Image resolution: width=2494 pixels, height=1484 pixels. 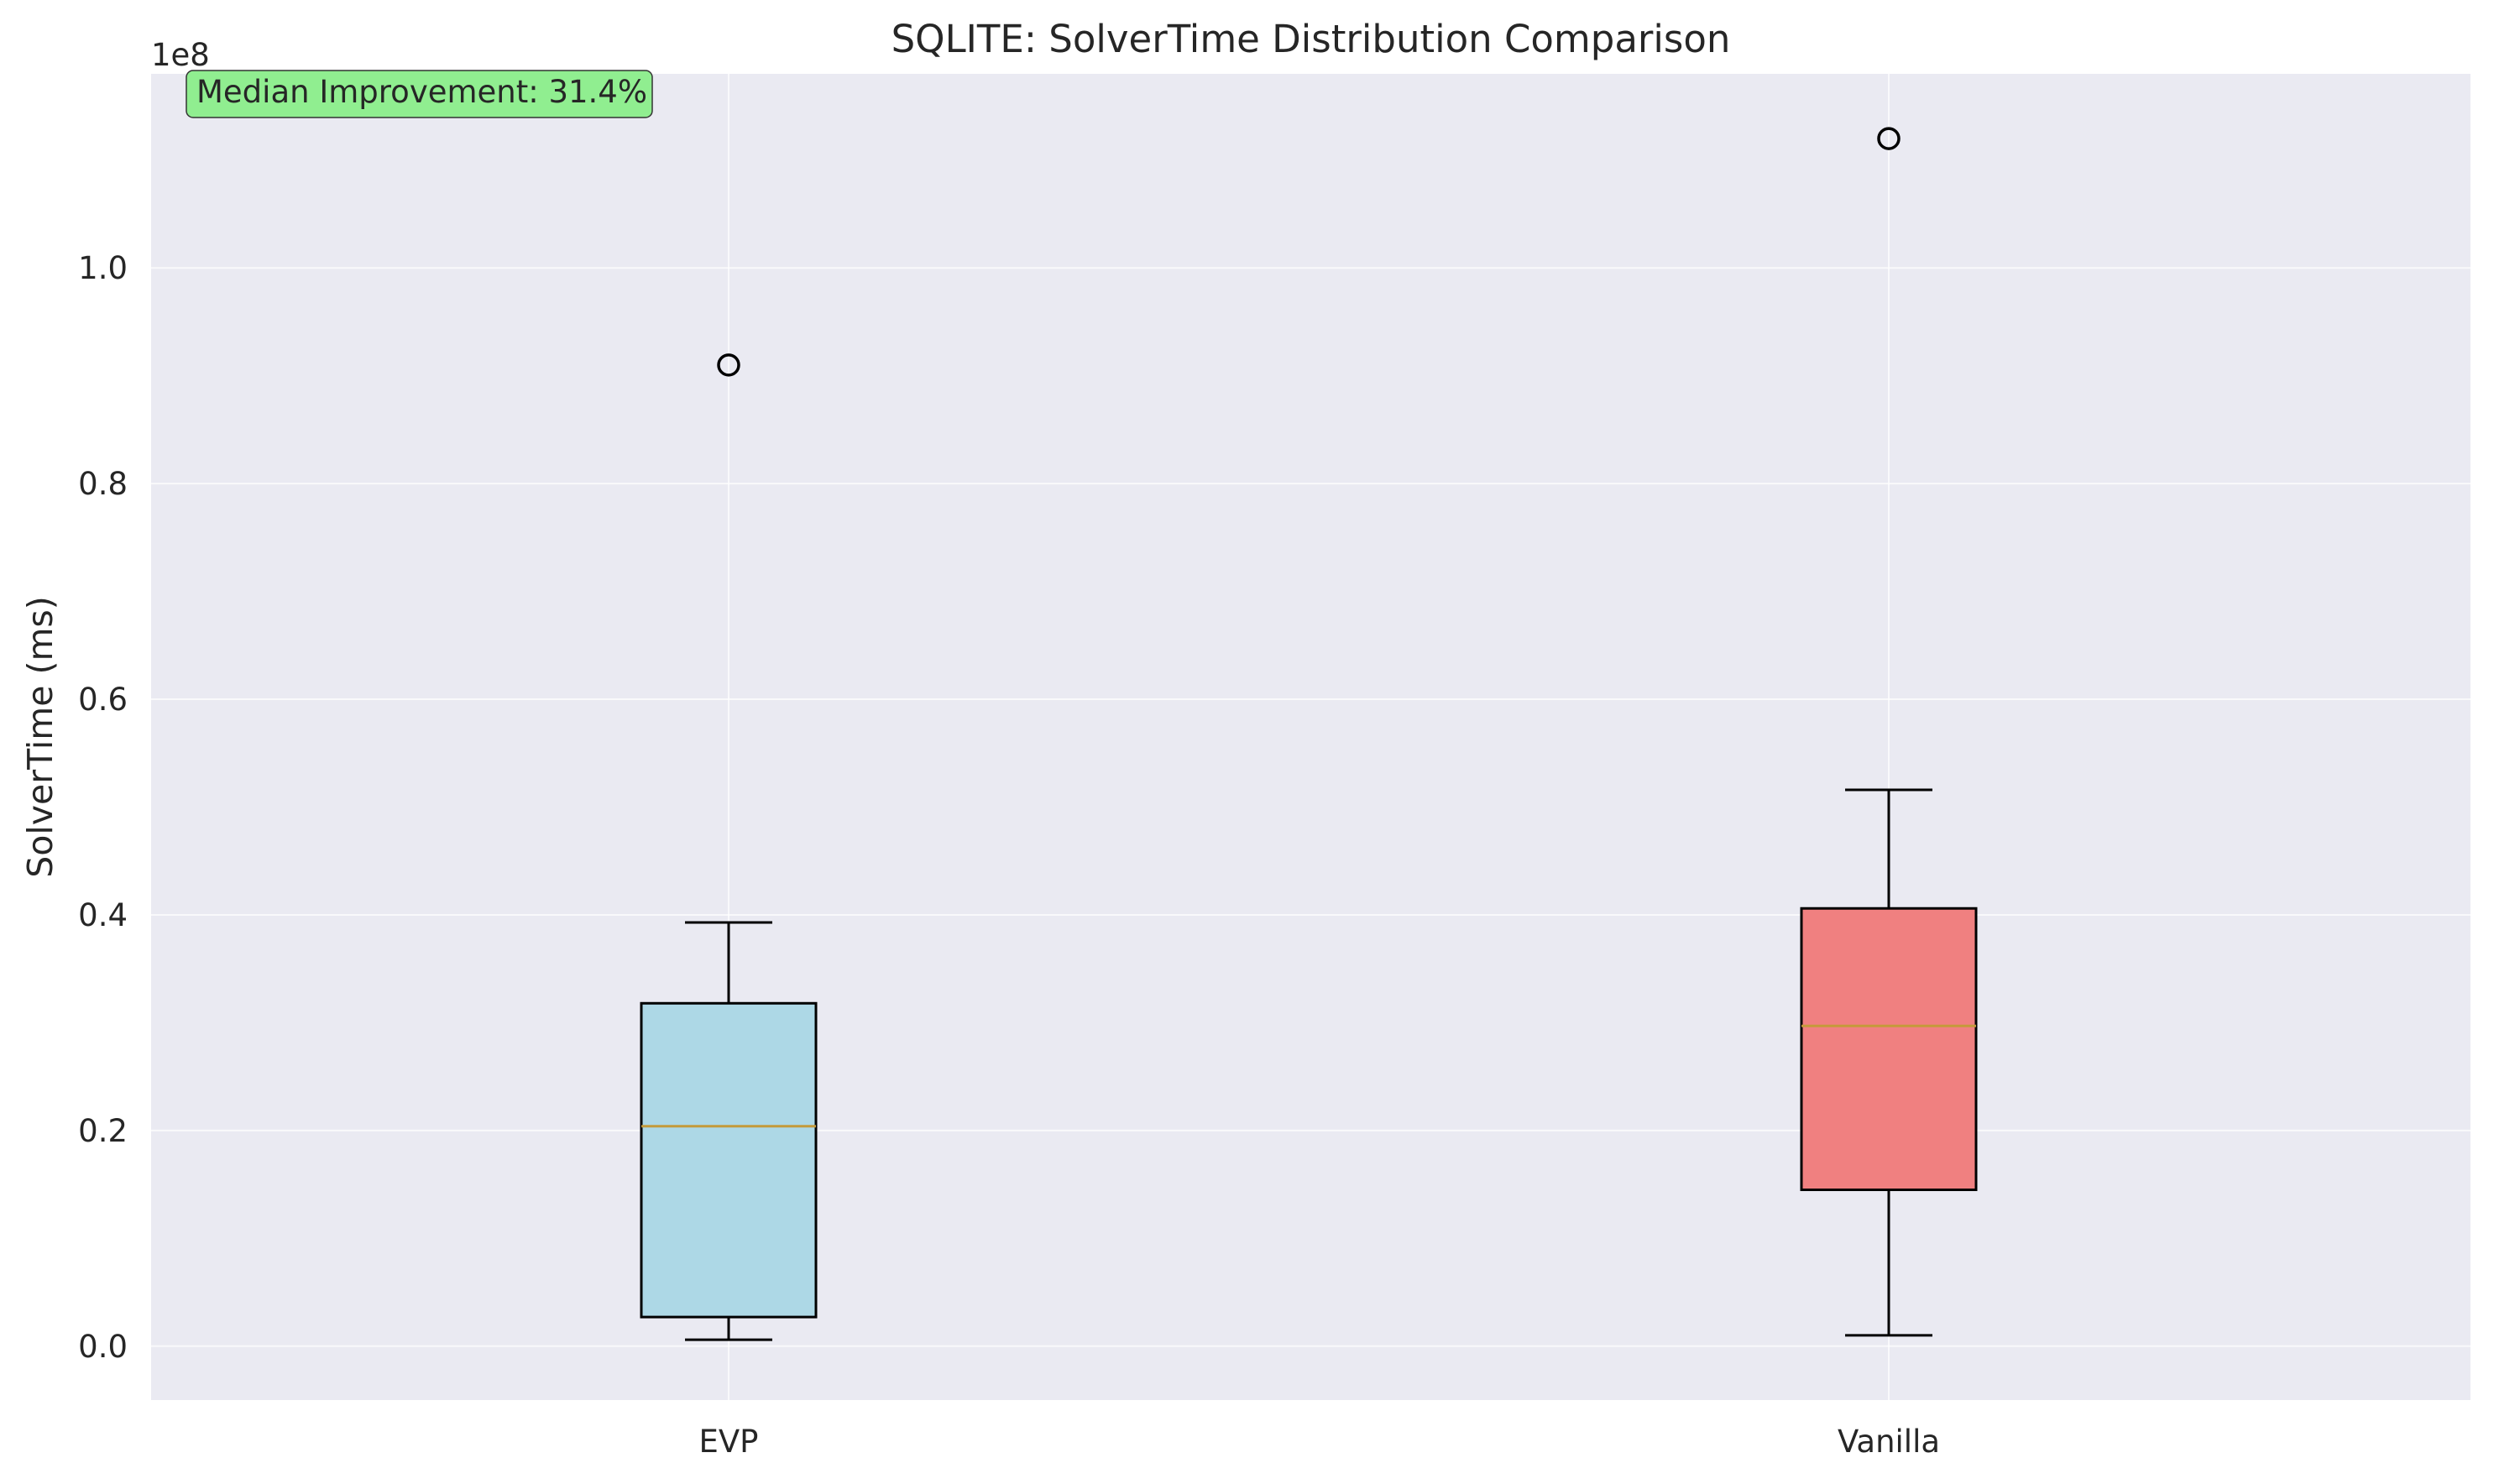 What do you see at coordinates (103, 484) in the screenshot?
I see `y-tick-label: 0.8` at bounding box center [103, 484].